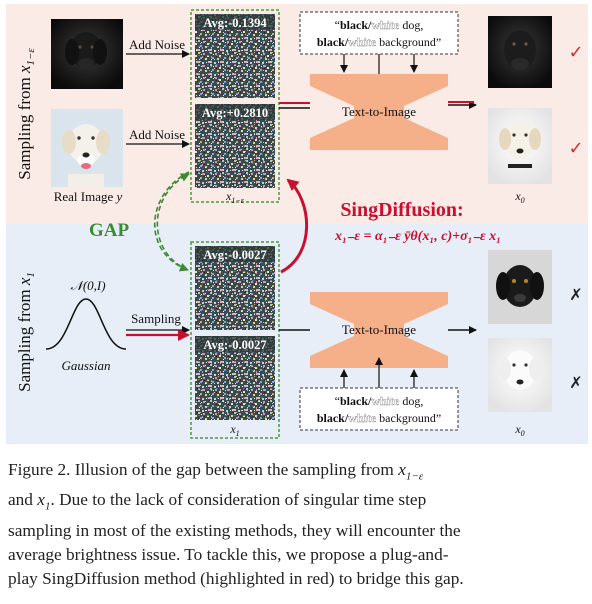 The height and width of the screenshot is (604, 592). Describe the element at coordinates (157, 44) in the screenshot. I see `add-noise-label-1: Add Noise` at that location.